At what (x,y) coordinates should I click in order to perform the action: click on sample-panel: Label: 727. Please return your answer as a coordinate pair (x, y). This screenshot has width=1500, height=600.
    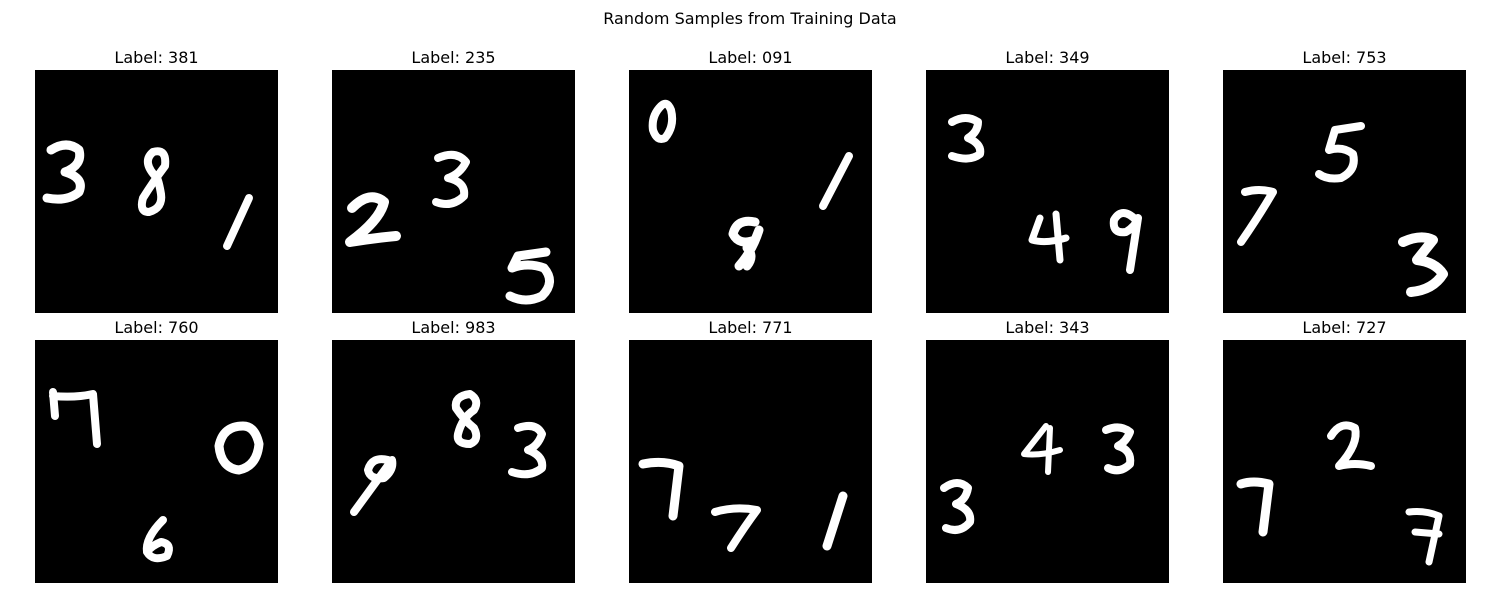
    Looking at the image, I should click on (1344, 450).